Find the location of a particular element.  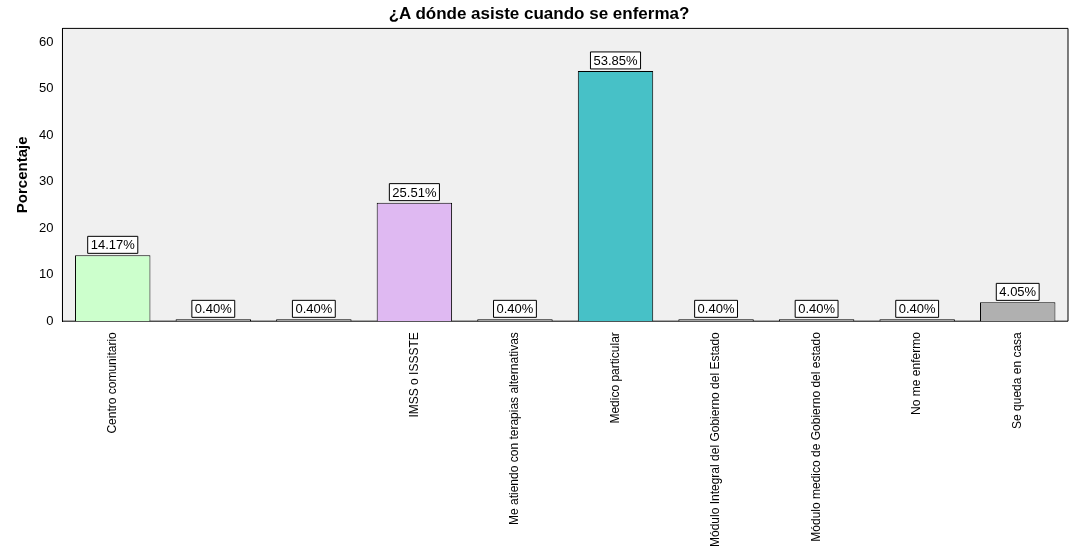

data-label: 4.05% is located at coordinates (1018, 292).